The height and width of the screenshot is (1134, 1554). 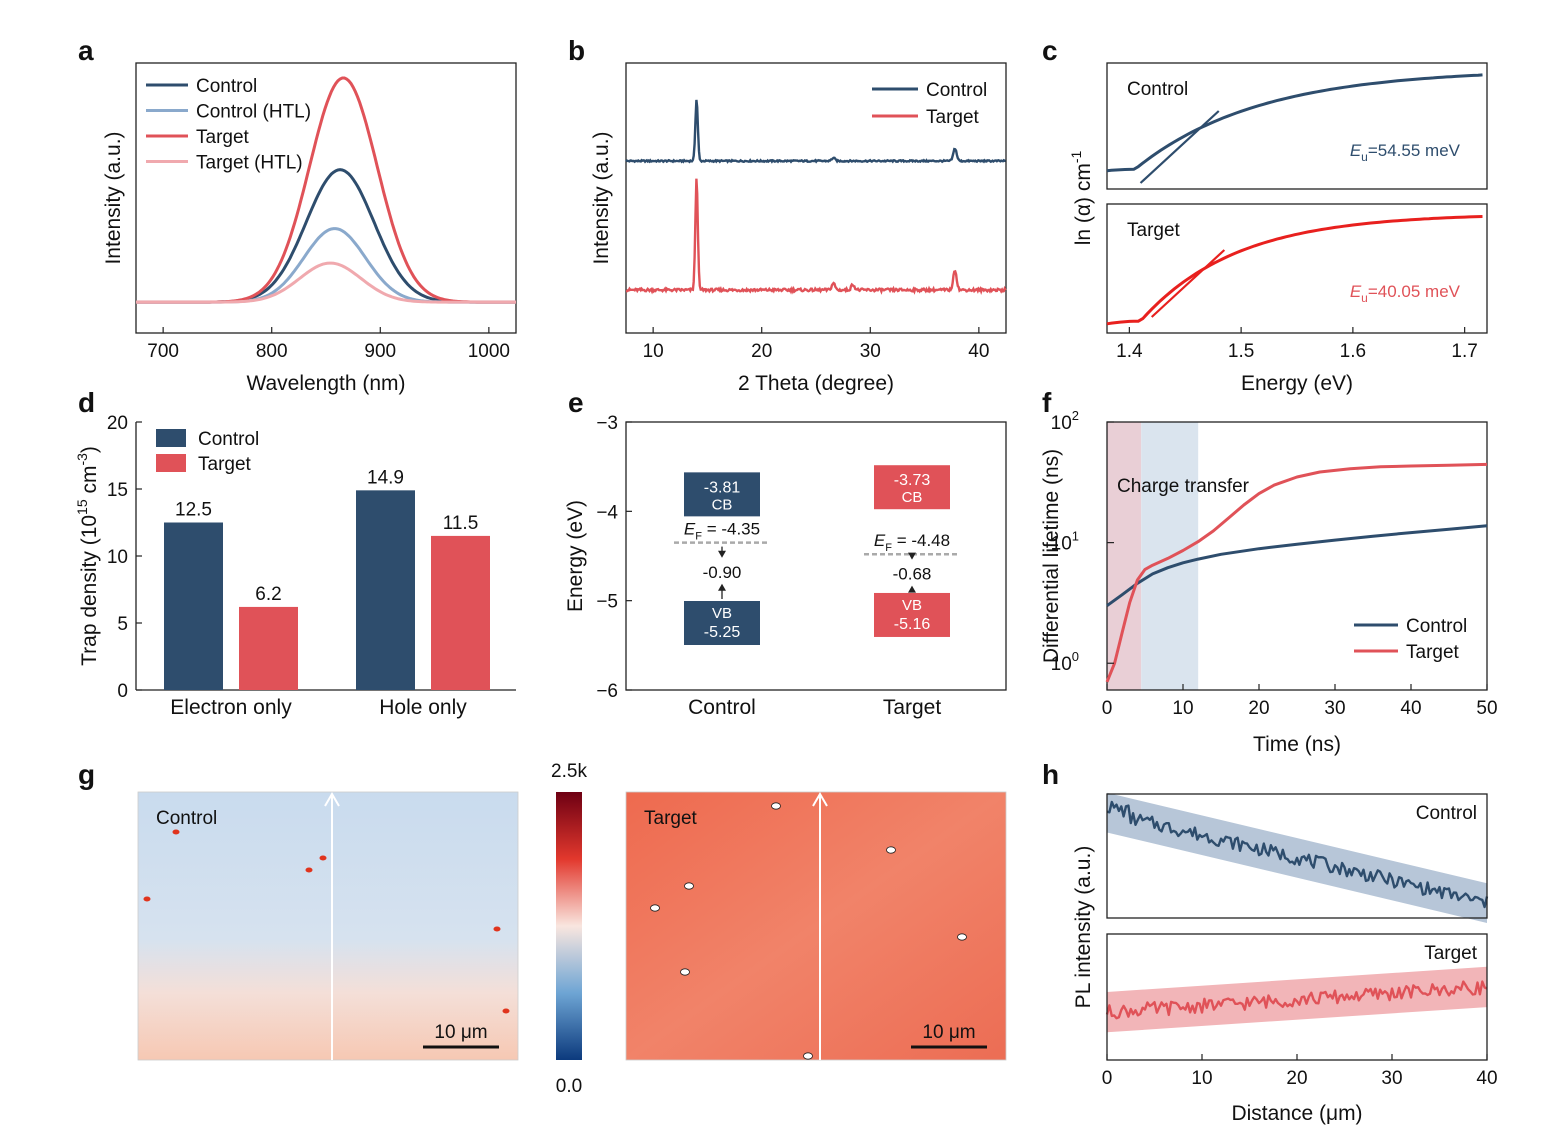 What do you see at coordinates (223, 137) in the screenshot?
I see `panel-a-legend-label-2: Target` at bounding box center [223, 137].